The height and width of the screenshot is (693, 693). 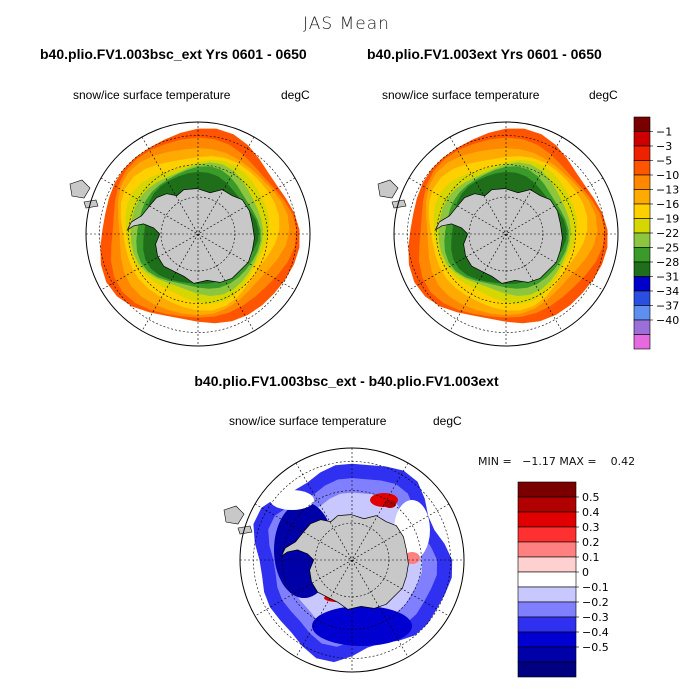 What do you see at coordinates (308, 421) in the screenshot?
I see `diff-variable-label: snow/ice surface temperature` at bounding box center [308, 421].